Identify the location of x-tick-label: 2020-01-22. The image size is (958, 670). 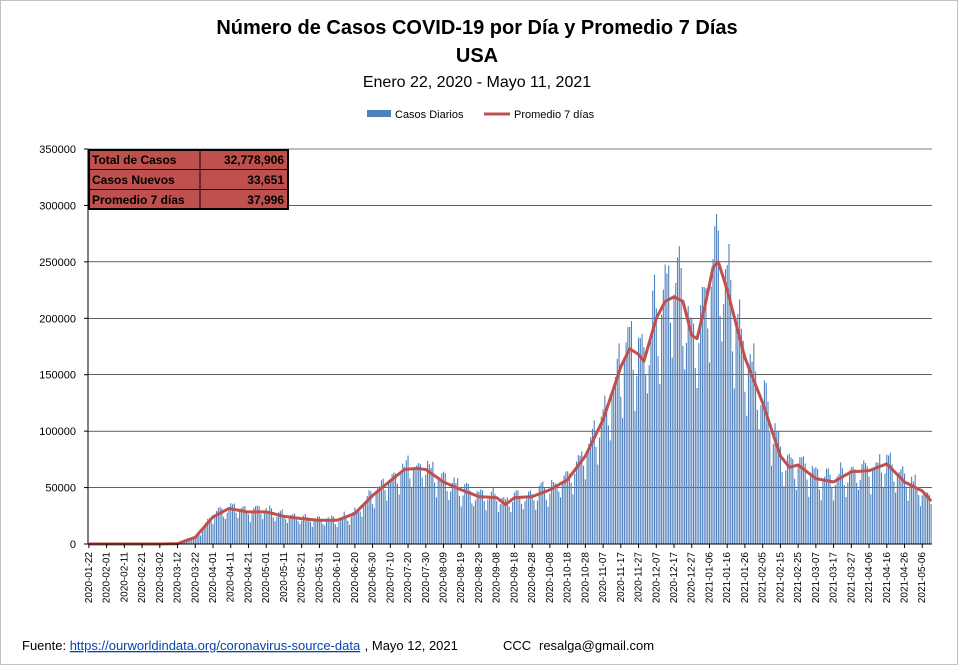
(89, 578).